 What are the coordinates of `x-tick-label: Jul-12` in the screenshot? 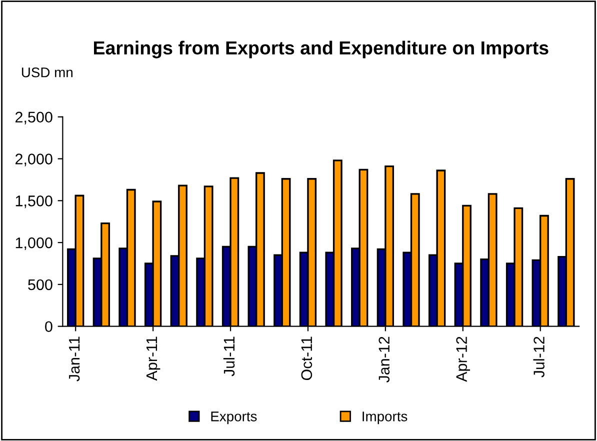 It's located at (538, 357).